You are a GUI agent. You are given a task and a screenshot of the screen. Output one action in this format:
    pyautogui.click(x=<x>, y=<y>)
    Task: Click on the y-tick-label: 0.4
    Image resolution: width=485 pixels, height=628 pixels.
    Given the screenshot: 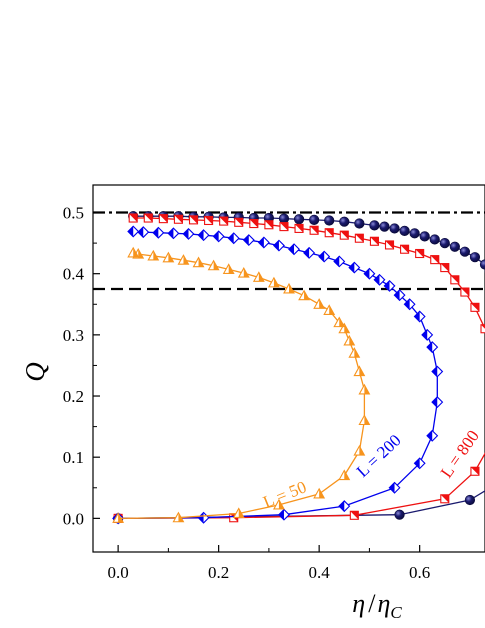 What is the action you would take?
    pyautogui.click(x=74, y=274)
    